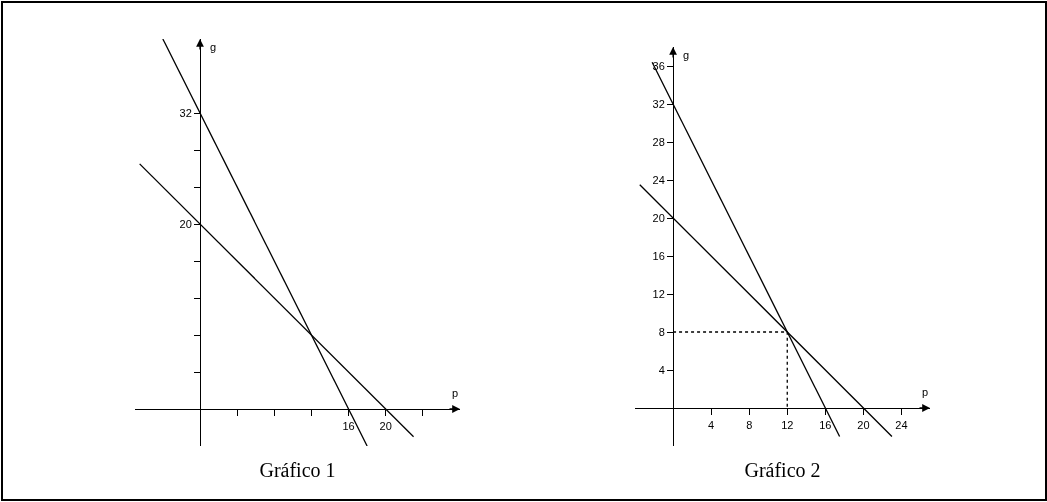 This screenshot has width=1047, height=502. Describe the element at coordinates (658, 65) in the screenshot. I see `y-tick-label: 36` at that location.